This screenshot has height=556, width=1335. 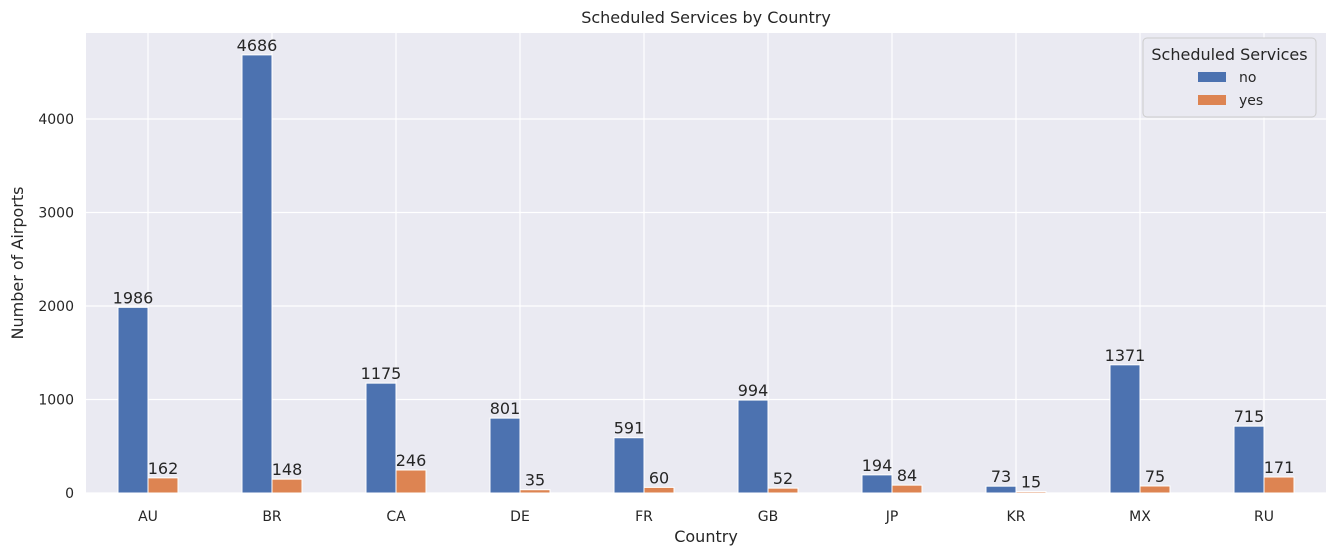 I want to click on bar-no-kr, so click(x=1001, y=489).